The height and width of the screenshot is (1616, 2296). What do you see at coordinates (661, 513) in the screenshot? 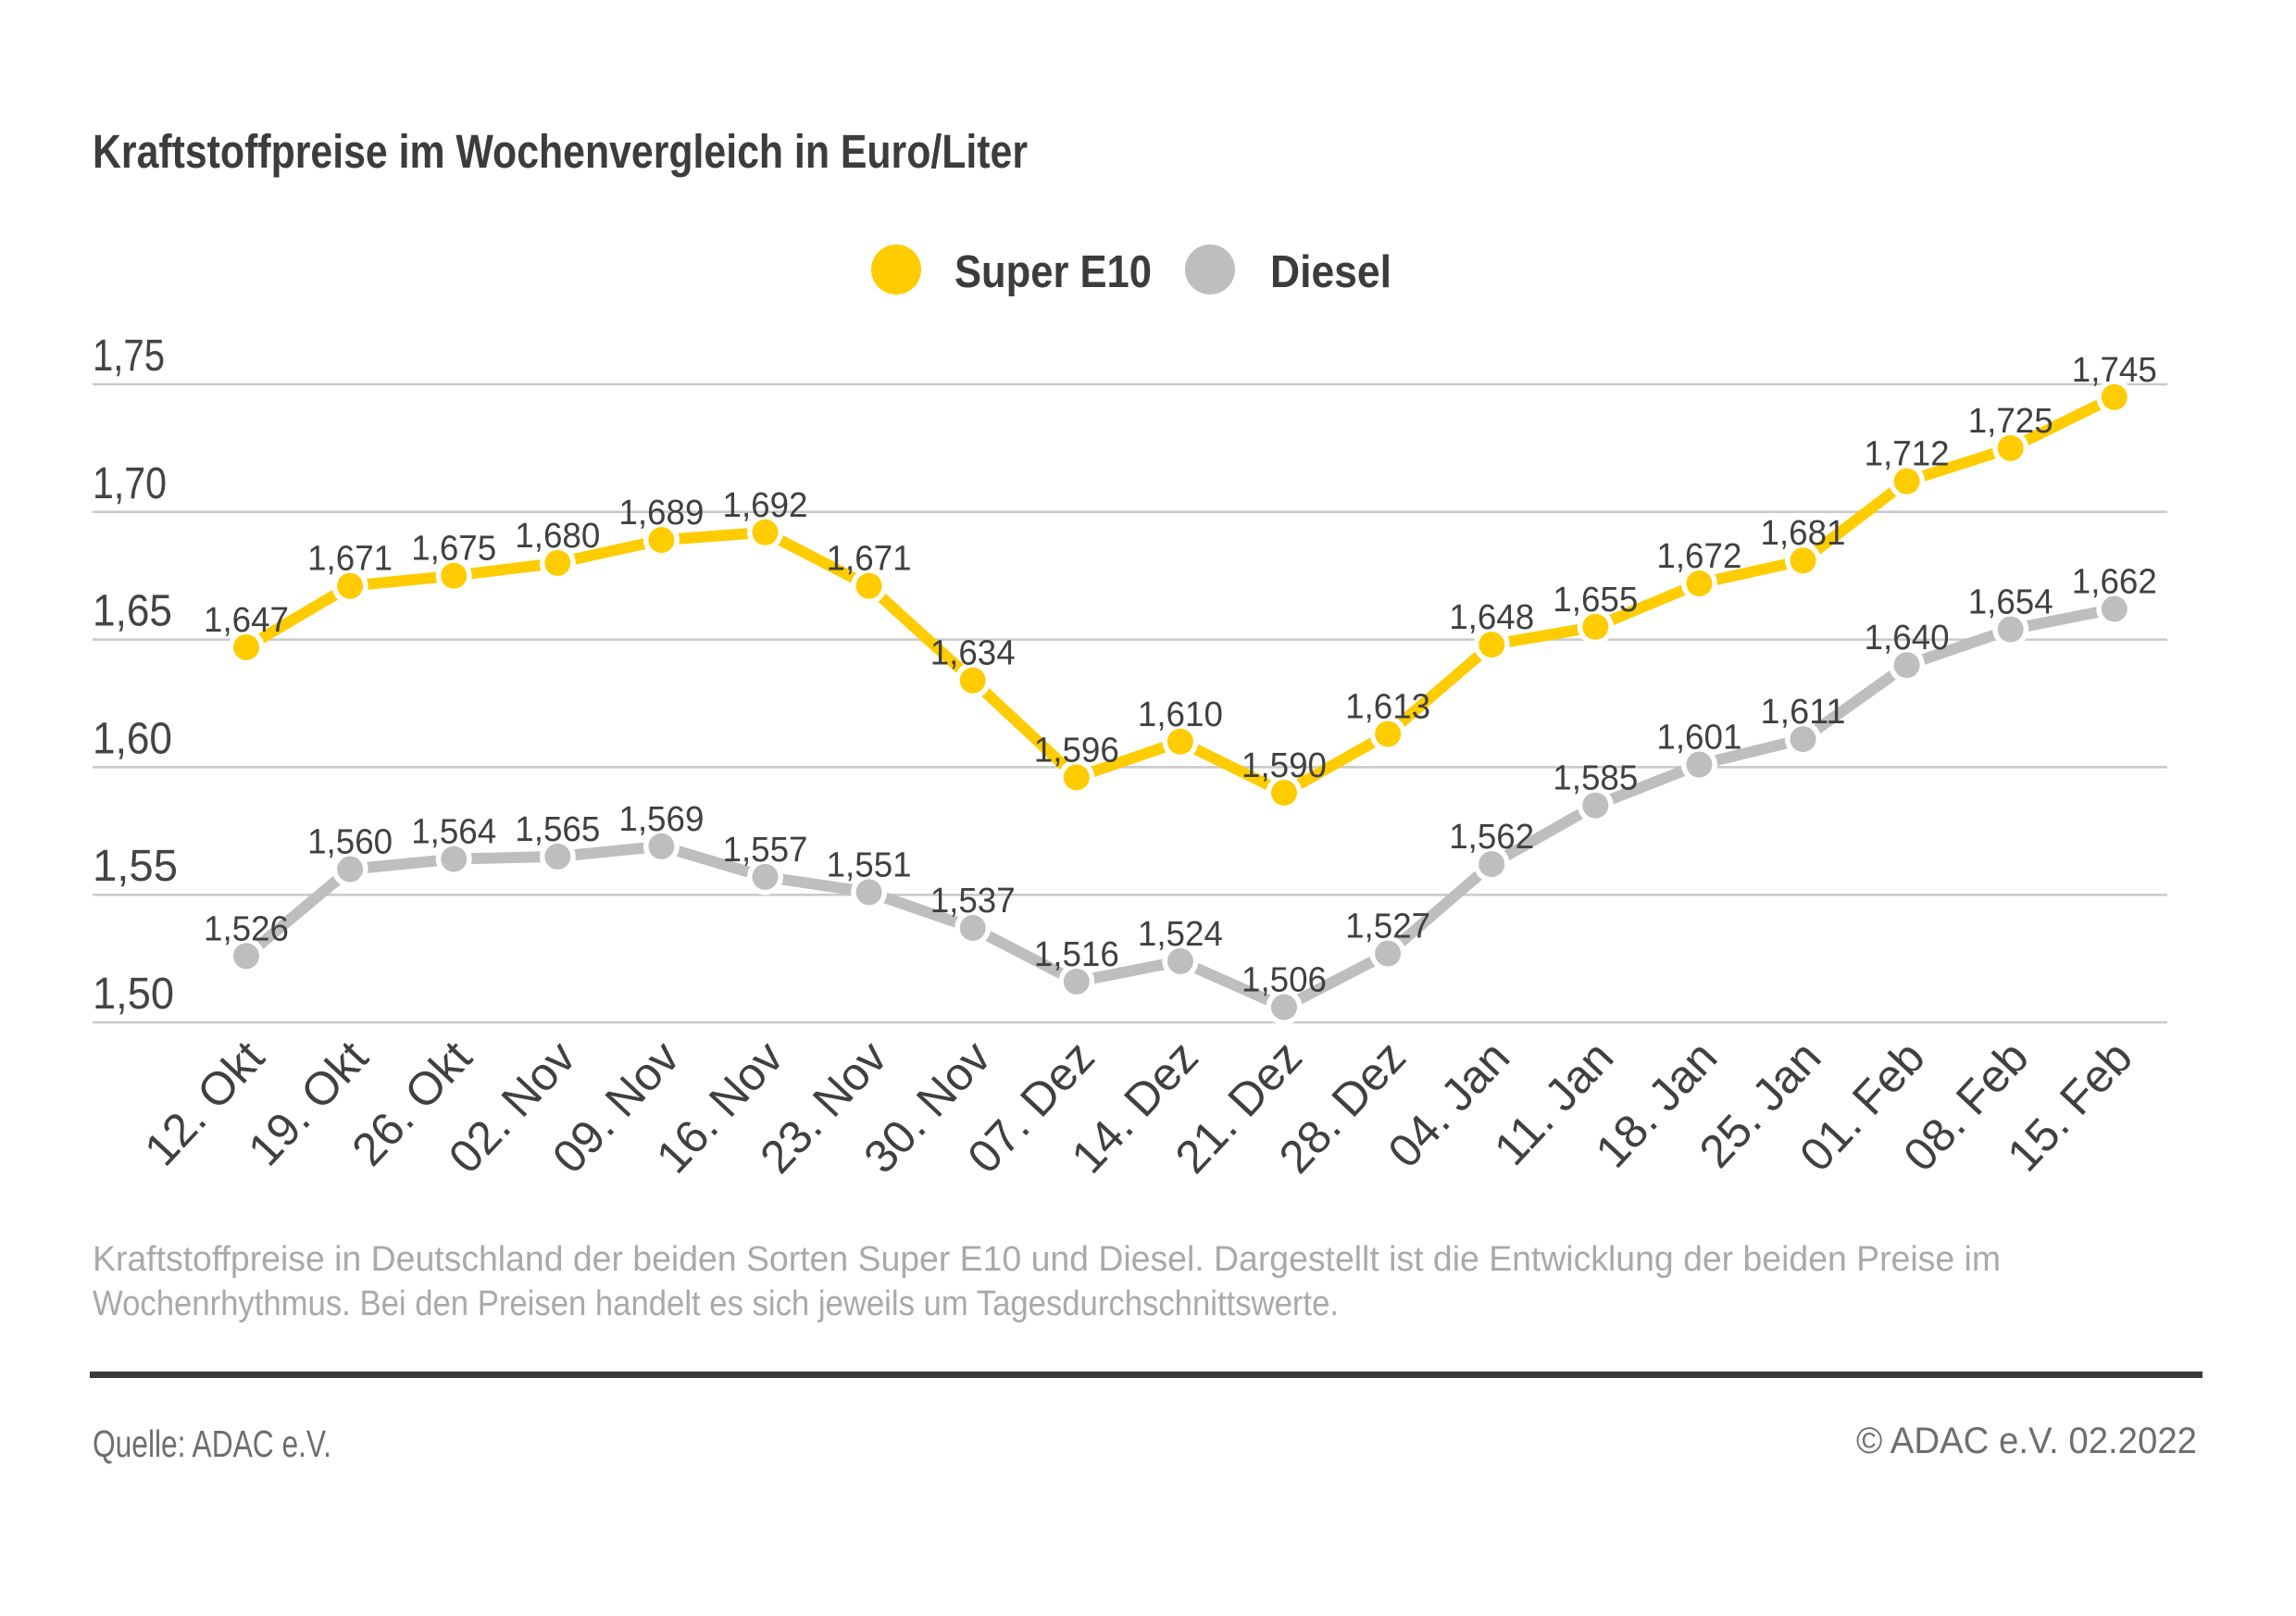
I see `svg-text: 1,689` at bounding box center [661, 513].